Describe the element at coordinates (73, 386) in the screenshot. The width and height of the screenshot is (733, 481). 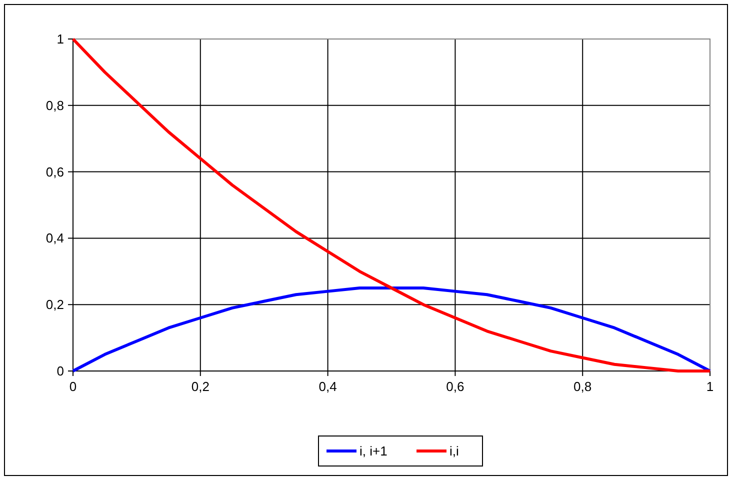
I see `x-tick-label: 0` at that location.